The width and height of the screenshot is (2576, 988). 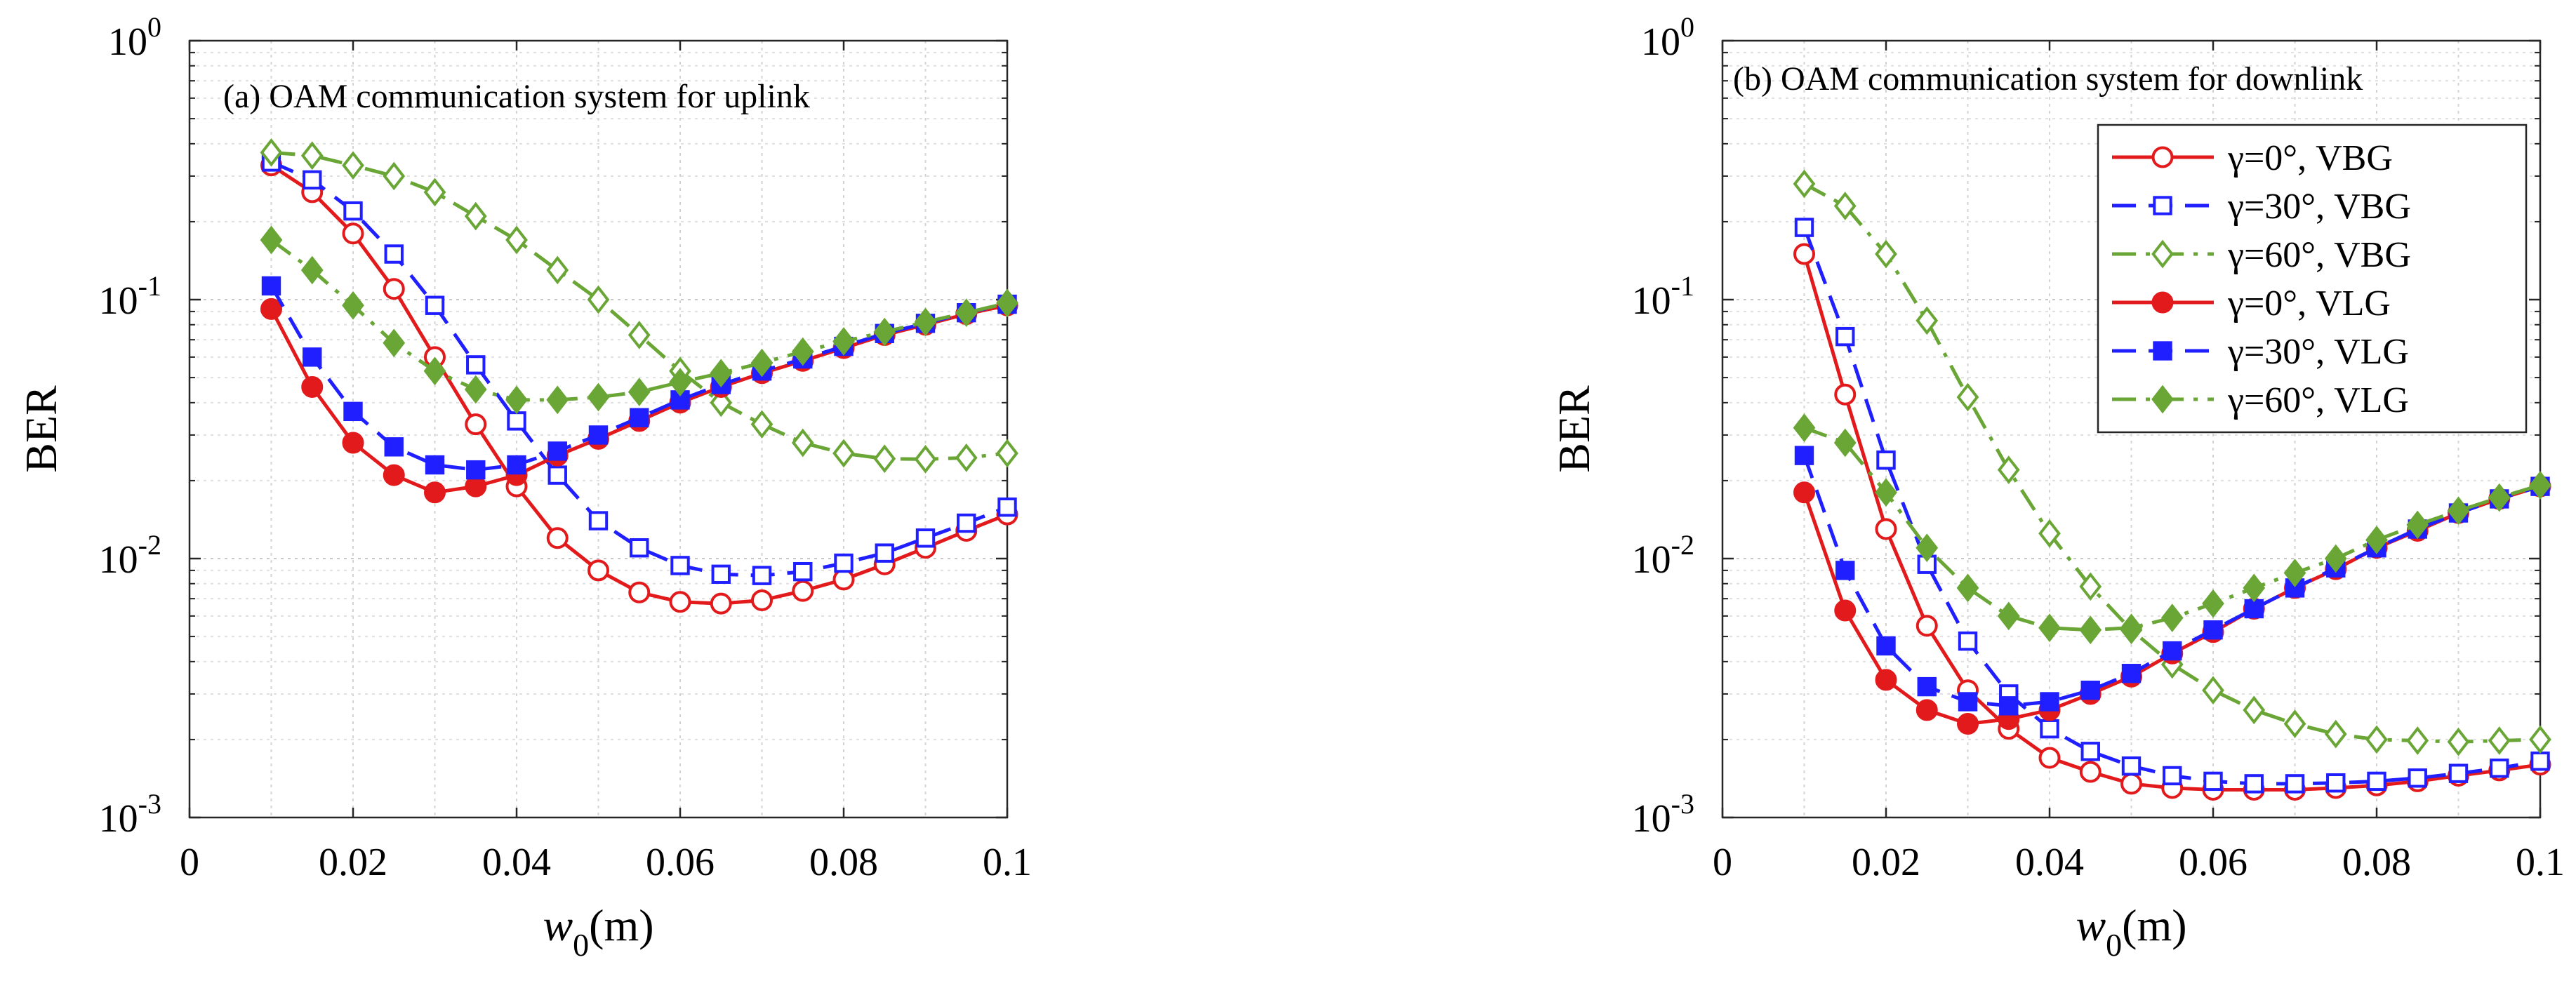 I want to click on legend-item: γ=30°, VBG, so click(x=2262, y=207).